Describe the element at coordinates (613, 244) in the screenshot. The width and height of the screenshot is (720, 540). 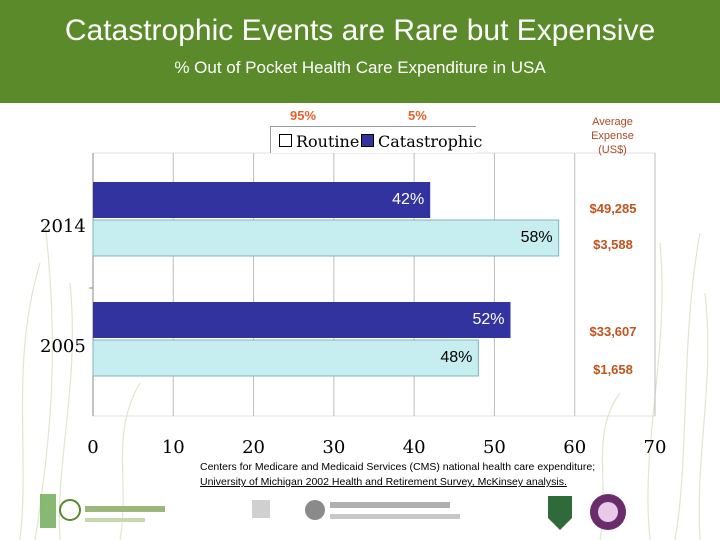
I see `expense-2014-routine: $3,588` at that location.